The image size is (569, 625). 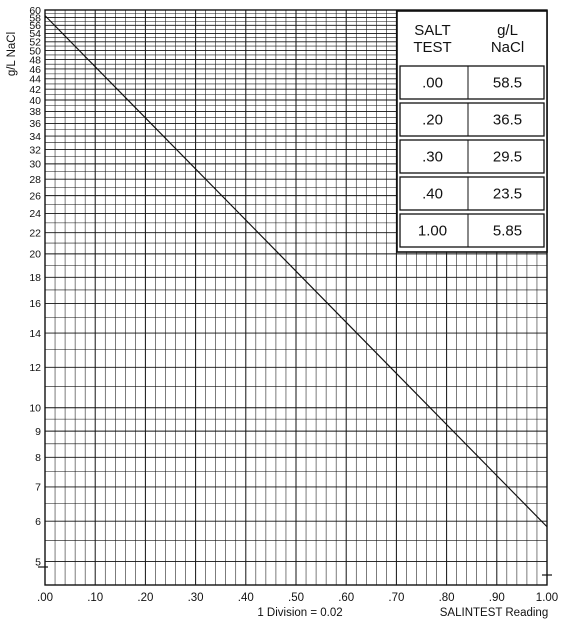 I want to click on table-cell-nacl: 29.5, so click(x=507, y=157).